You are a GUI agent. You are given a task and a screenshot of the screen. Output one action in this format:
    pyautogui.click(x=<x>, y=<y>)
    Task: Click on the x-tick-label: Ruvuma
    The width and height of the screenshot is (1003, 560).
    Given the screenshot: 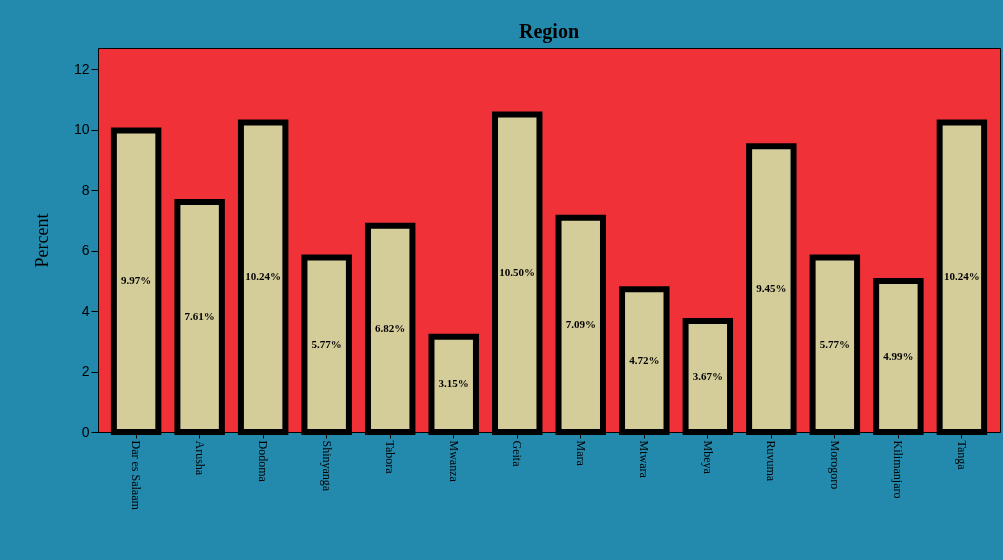 What is the action you would take?
    pyautogui.click(x=771, y=461)
    